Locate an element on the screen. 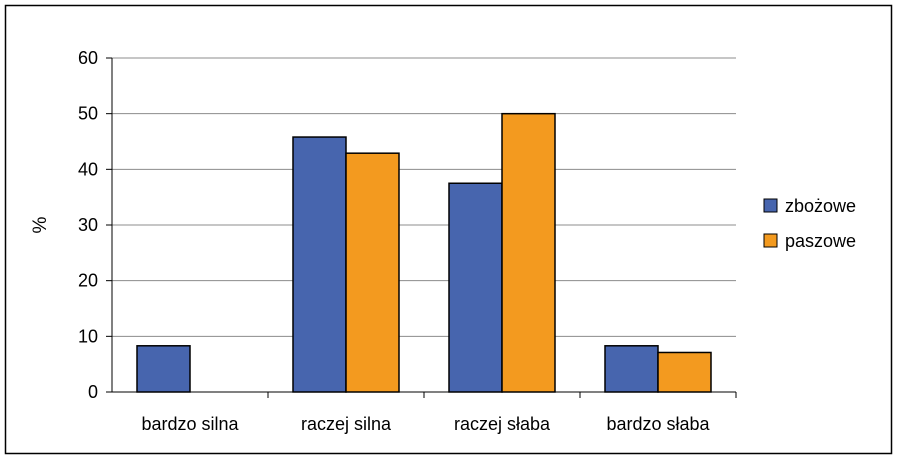 Image resolution: width=898 pixels, height=460 pixels. legend-label: paszowe is located at coordinates (820, 241).